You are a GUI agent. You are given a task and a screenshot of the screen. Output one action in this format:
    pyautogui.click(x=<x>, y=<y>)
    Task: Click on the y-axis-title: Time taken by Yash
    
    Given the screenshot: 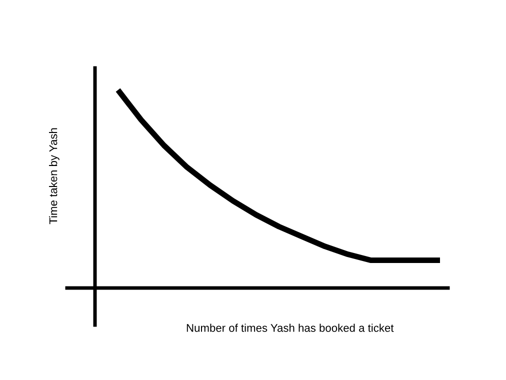 What is the action you would take?
    pyautogui.click(x=54, y=176)
    